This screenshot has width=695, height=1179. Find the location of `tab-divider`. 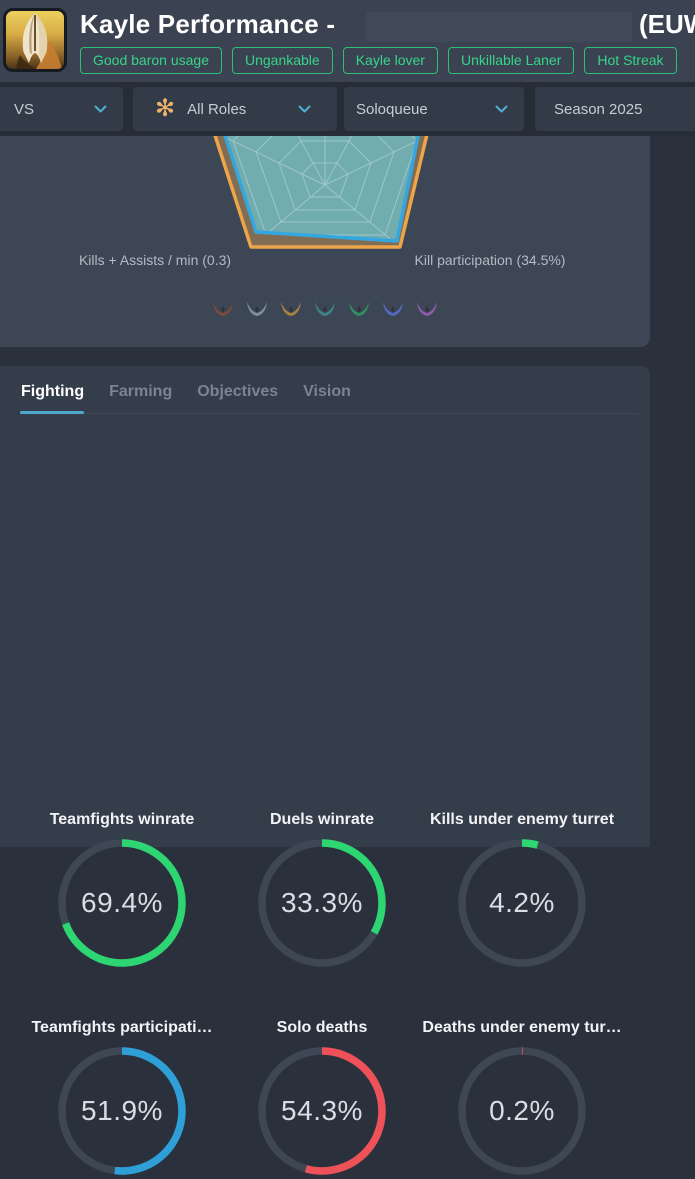

tab-divider is located at coordinates (329, 413).